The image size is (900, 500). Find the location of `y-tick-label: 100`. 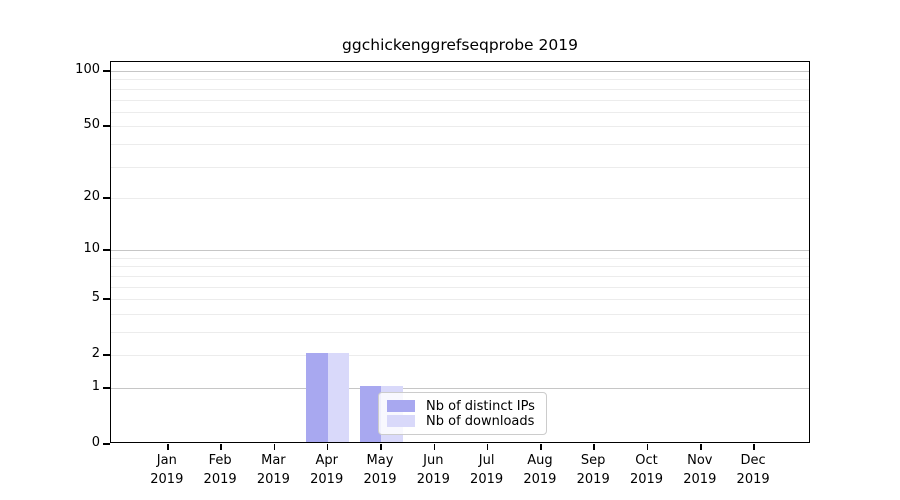

y-tick-label: 100 is located at coordinates (87, 70).